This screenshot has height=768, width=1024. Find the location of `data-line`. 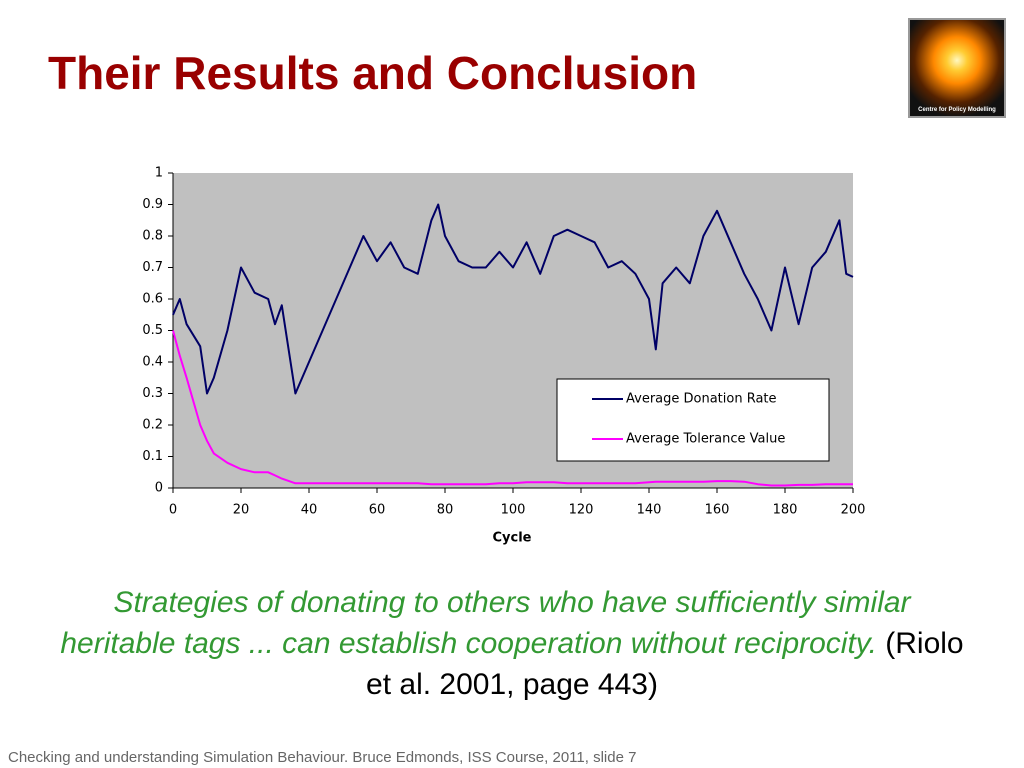

data-line is located at coordinates (512, 408).